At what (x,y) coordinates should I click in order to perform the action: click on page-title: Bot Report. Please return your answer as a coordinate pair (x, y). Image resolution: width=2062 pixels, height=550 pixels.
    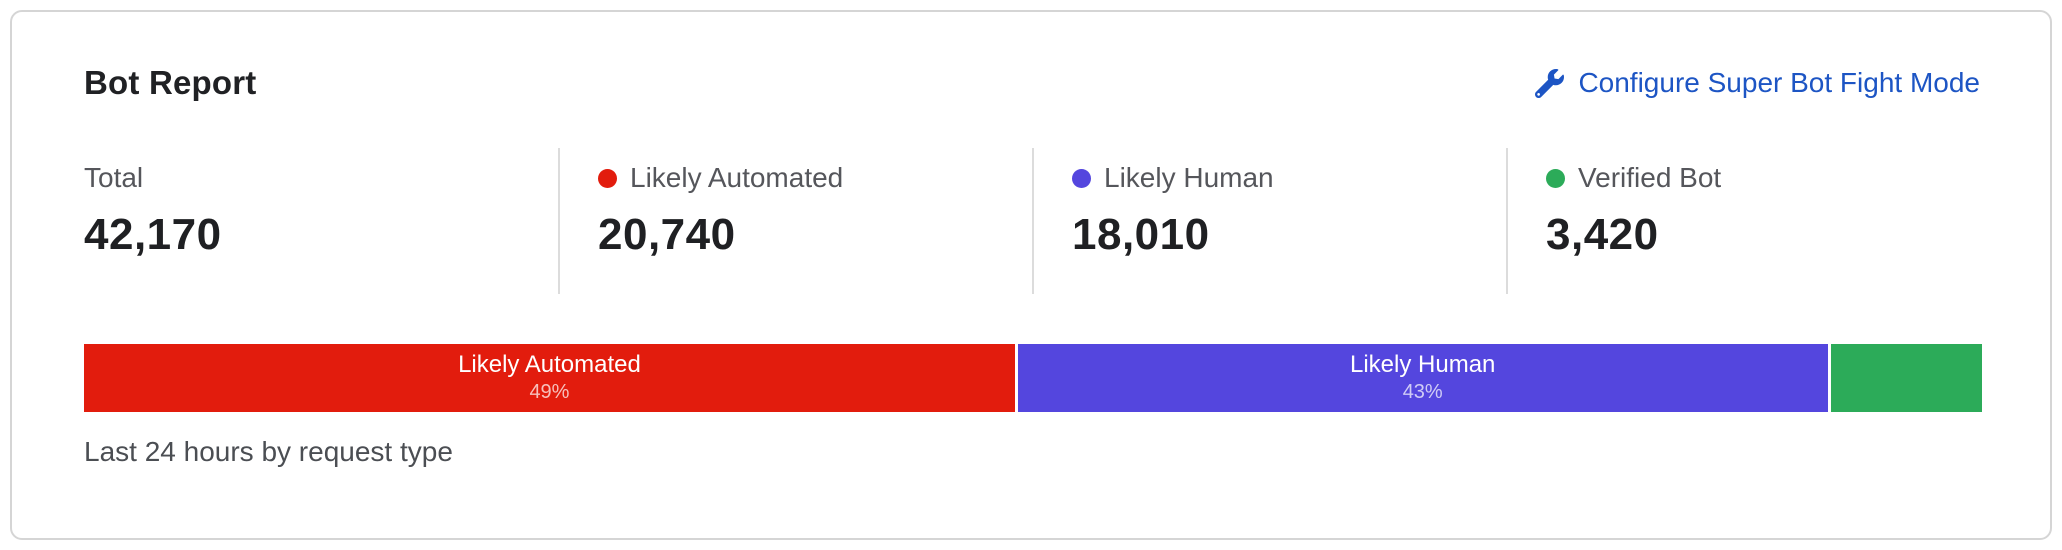
    Looking at the image, I should click on (170, 82).